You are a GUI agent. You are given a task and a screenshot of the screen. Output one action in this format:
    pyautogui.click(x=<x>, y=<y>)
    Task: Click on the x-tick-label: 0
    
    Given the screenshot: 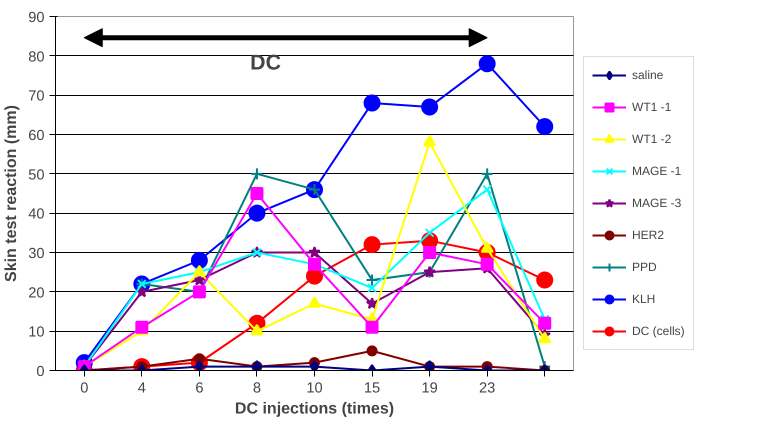 What is the action you would take?
    pyautogui.click(x=84, y=388)
    